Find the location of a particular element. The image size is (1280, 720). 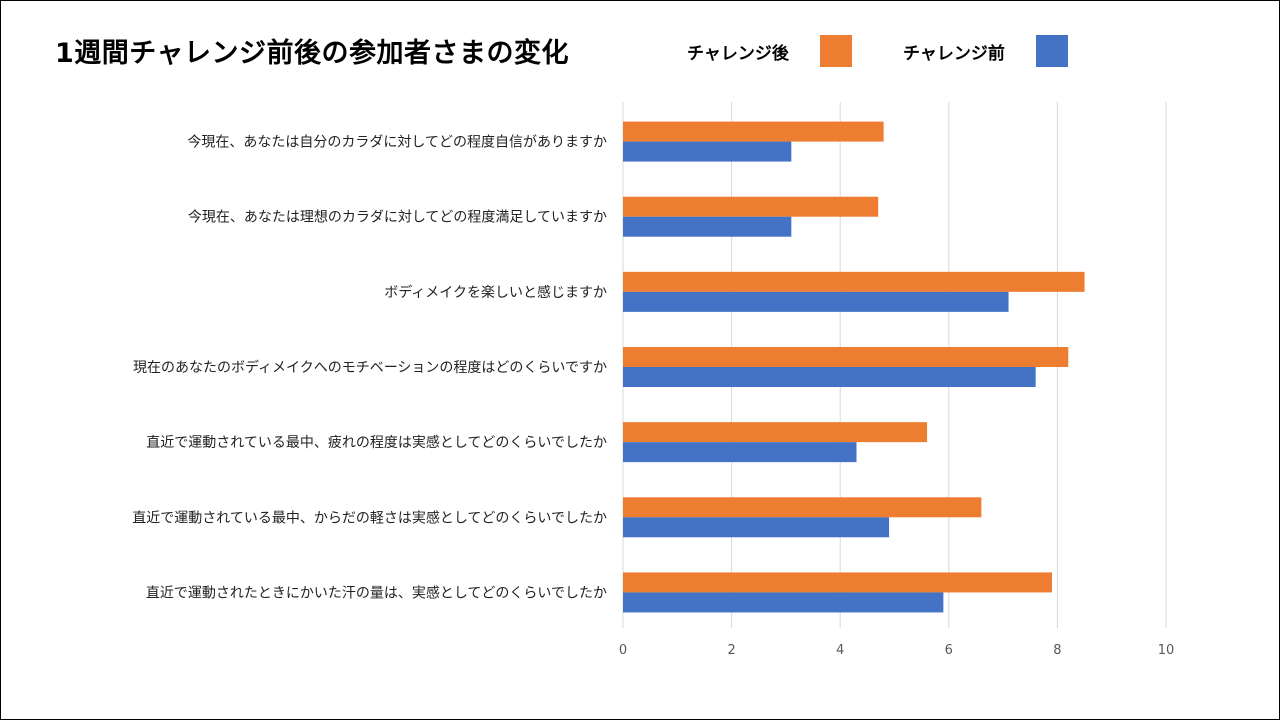

legend-label-before: チャレンジ前 is located at coordinates (954, 54).